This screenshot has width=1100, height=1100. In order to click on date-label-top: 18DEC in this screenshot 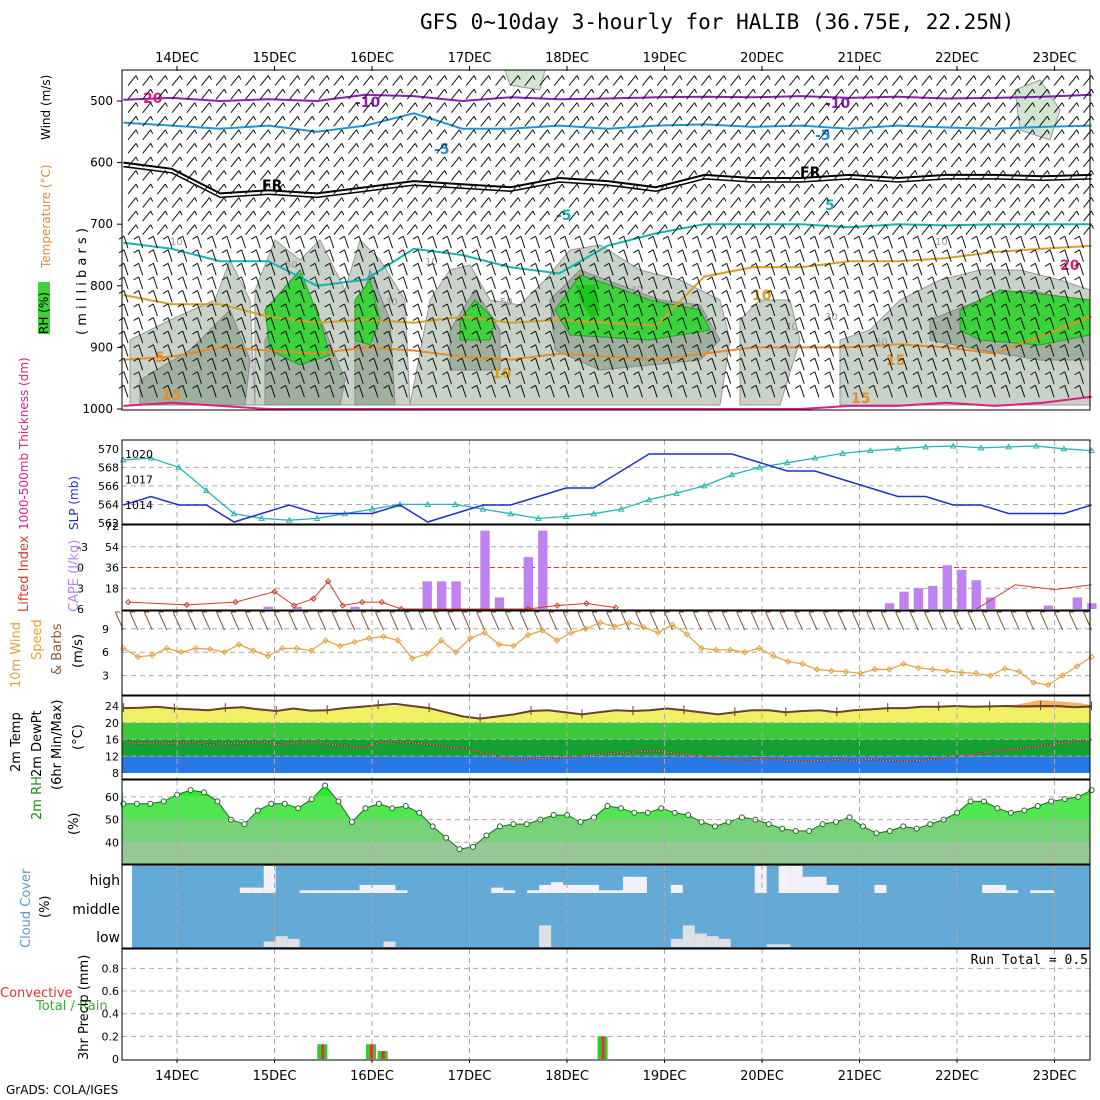, I will do `click(567, 58)`.